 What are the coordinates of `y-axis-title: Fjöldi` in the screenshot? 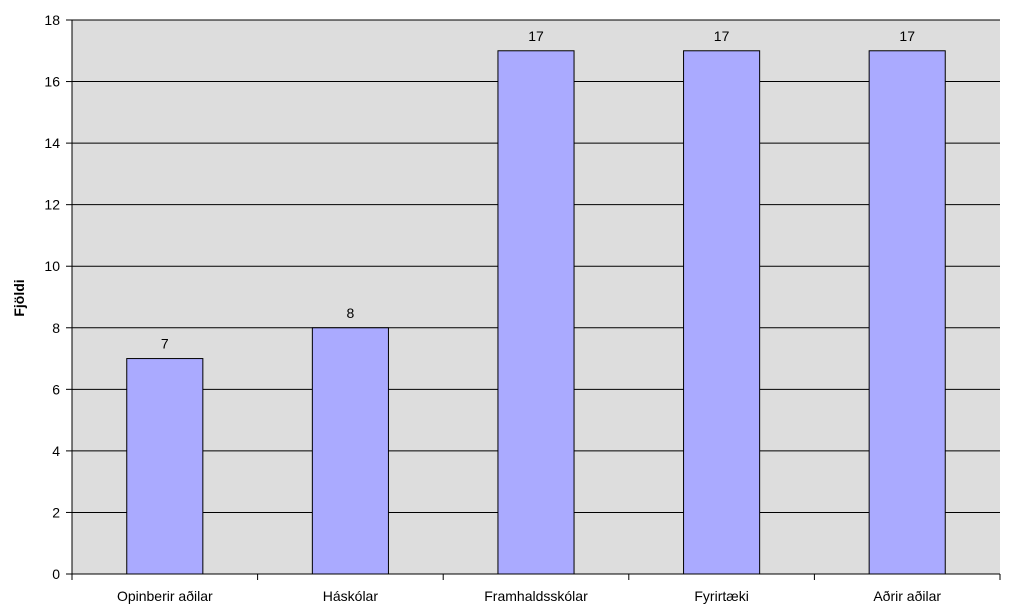 It's located at (19, 297).